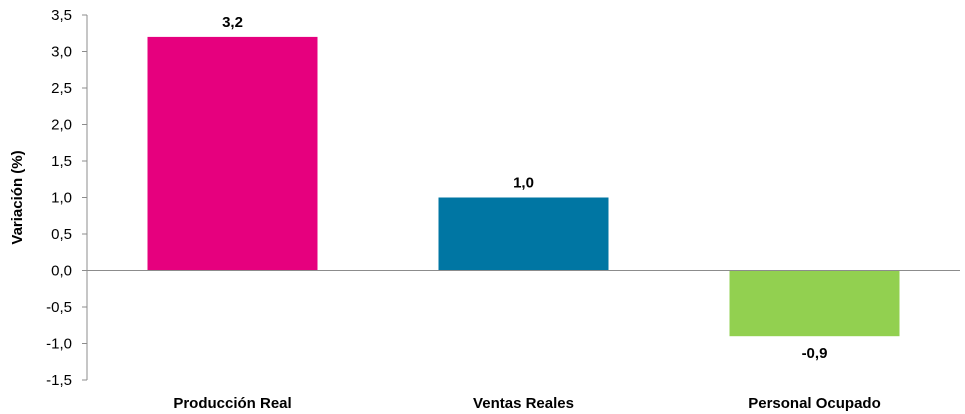 This screenshot has height=414, width=965. What do you see at coordinates (61, 52) in the screenshot?
I see `y-tick-label: 3,0` at bounding box center [61, 52].